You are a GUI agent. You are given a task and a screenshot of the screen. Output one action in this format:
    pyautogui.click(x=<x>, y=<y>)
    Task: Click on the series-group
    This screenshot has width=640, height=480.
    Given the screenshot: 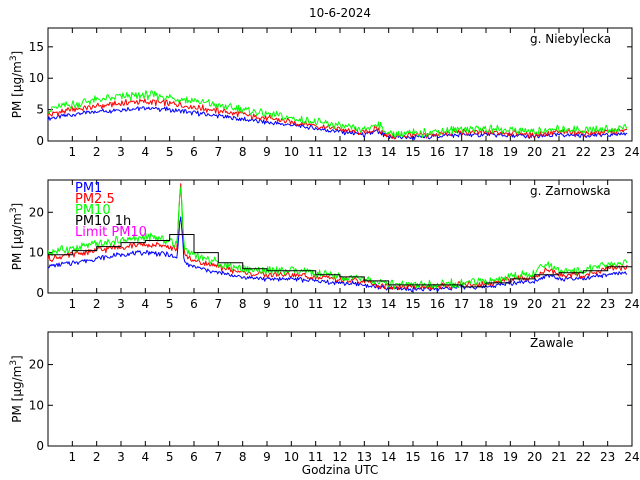 What is the action you would take?
    pyautogui.click(x=338, y=115)
    